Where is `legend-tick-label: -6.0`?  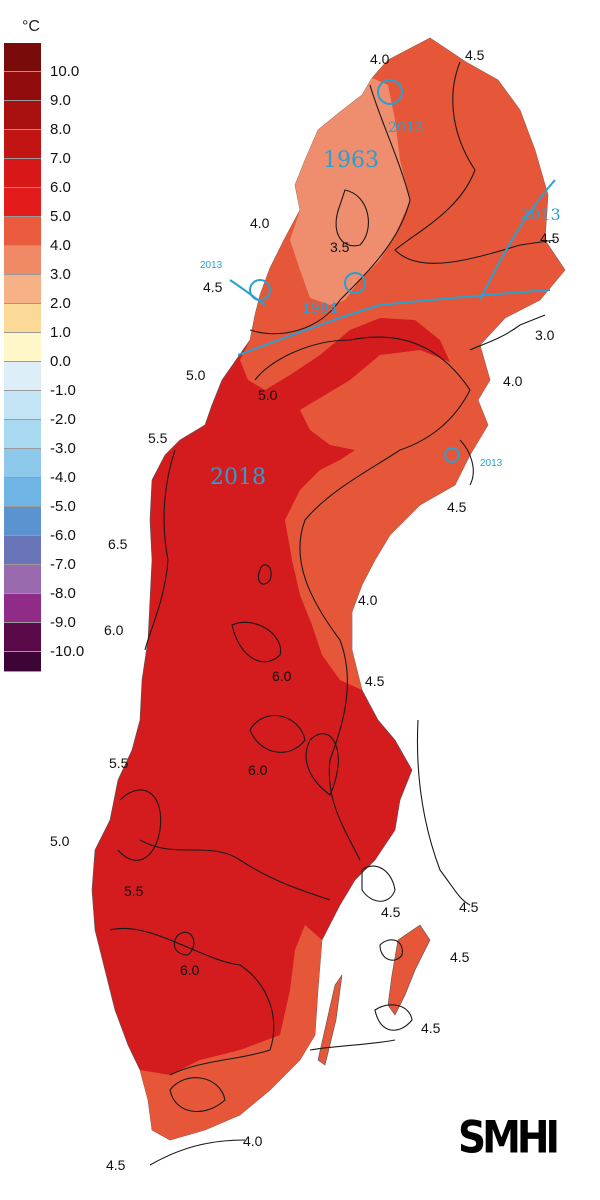
legend-tick-label: -6.0 is located at coordinates (63, 535).